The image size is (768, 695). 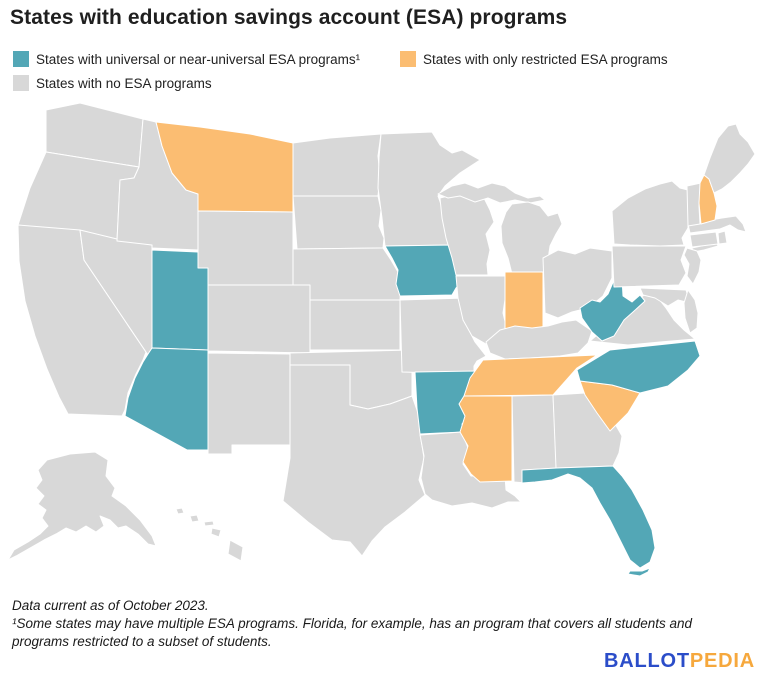 What do you see at coordinates (729, 158) in the screenshot?
I see `state-ME` at bounding box center [729, 158].